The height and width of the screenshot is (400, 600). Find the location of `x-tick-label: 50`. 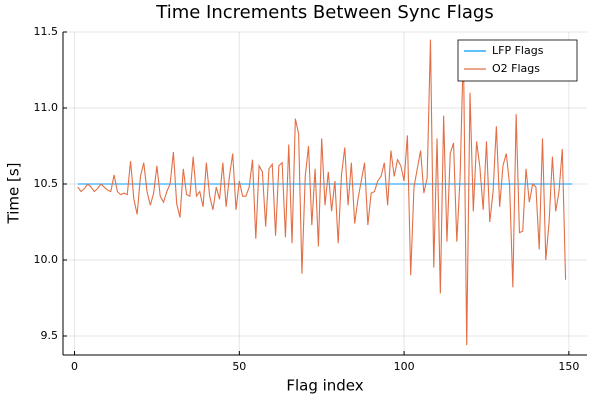

x-tick-label: 50 is located at coordinates (239, 366).